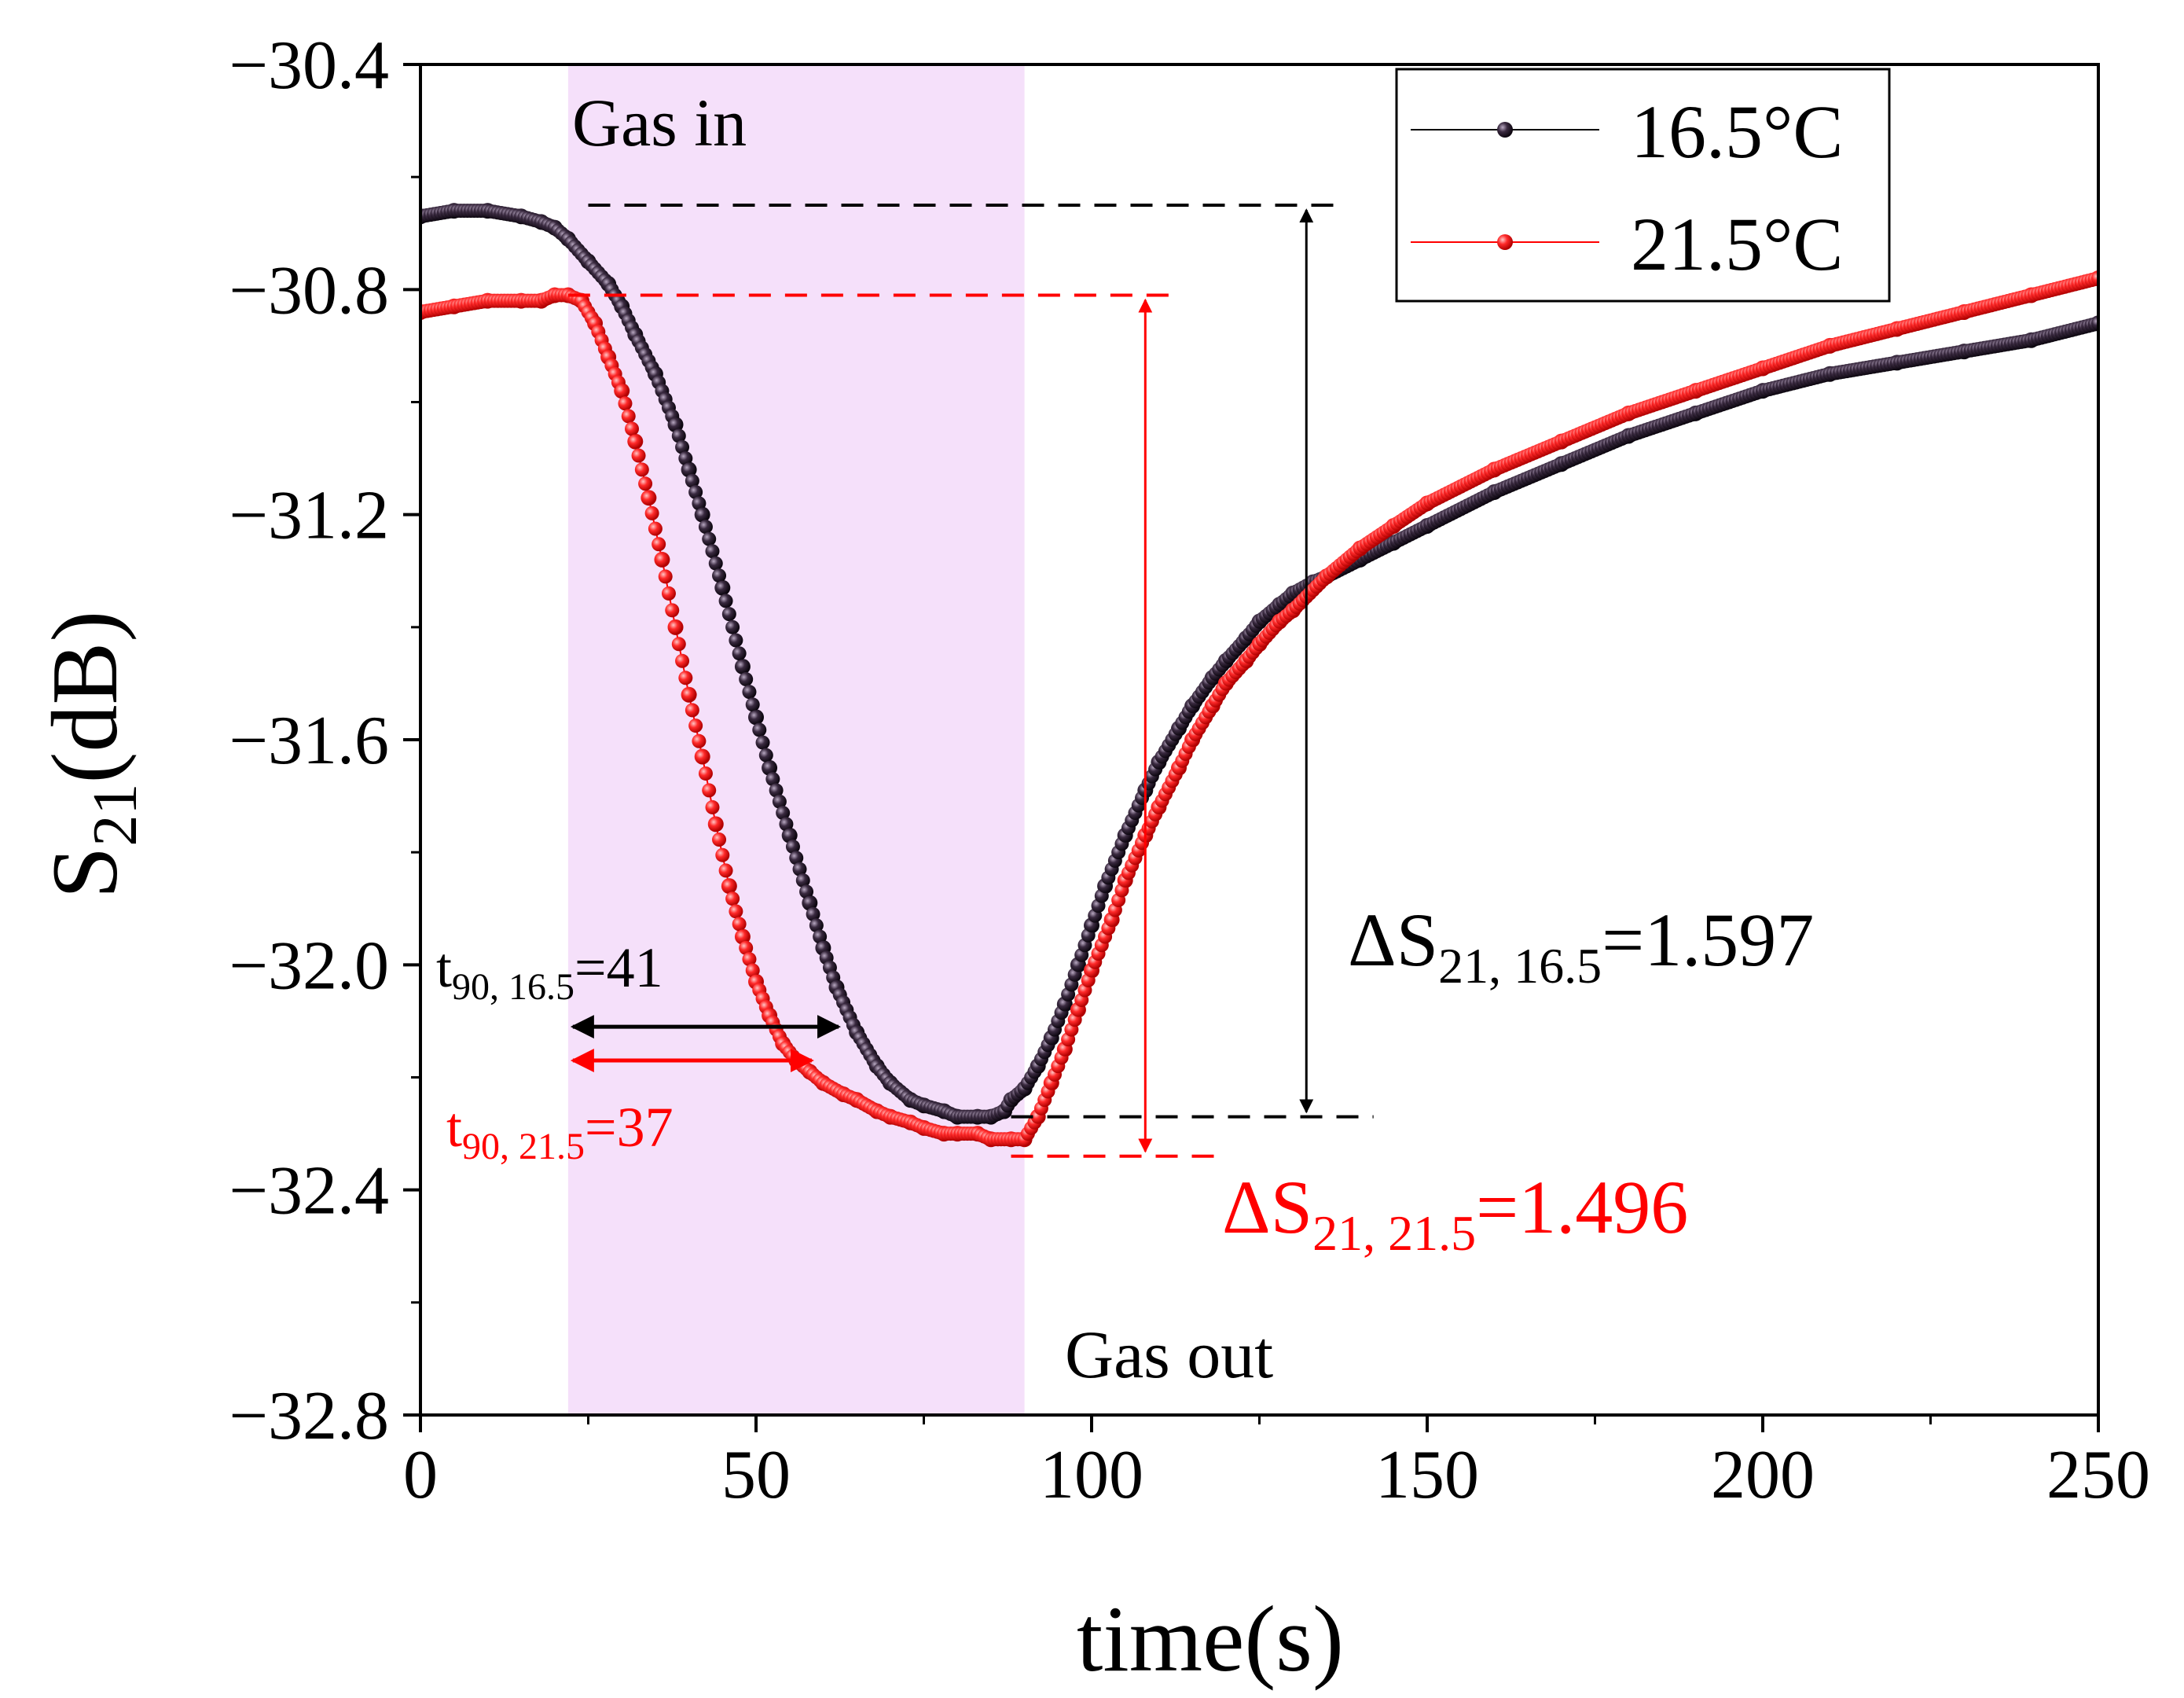 The height and width of the screenshot is (1698, 2184). I want to click on gas-in-label: Gas in, so click(659, 122).